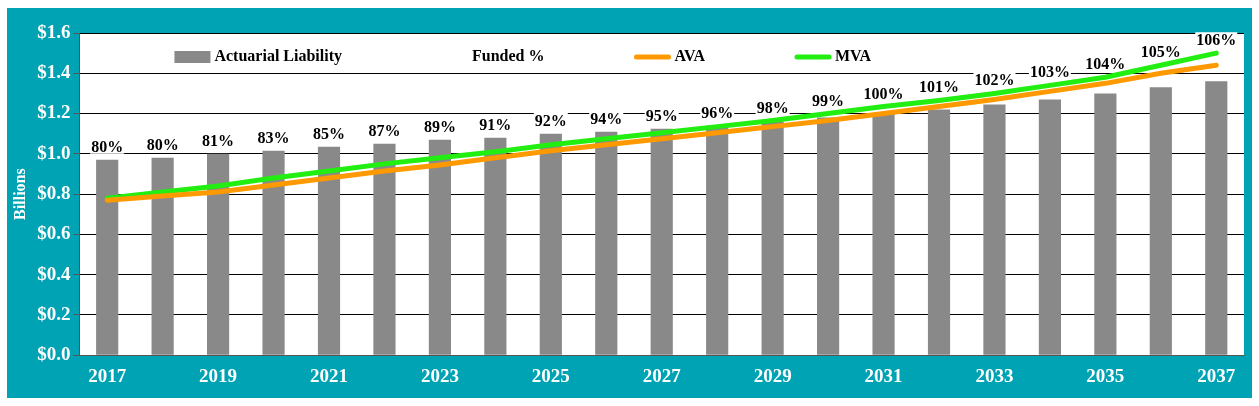  Describe the element at coordinates (54, 233) in the screenshot. I see `y-tick-label: $0.6` at that location.